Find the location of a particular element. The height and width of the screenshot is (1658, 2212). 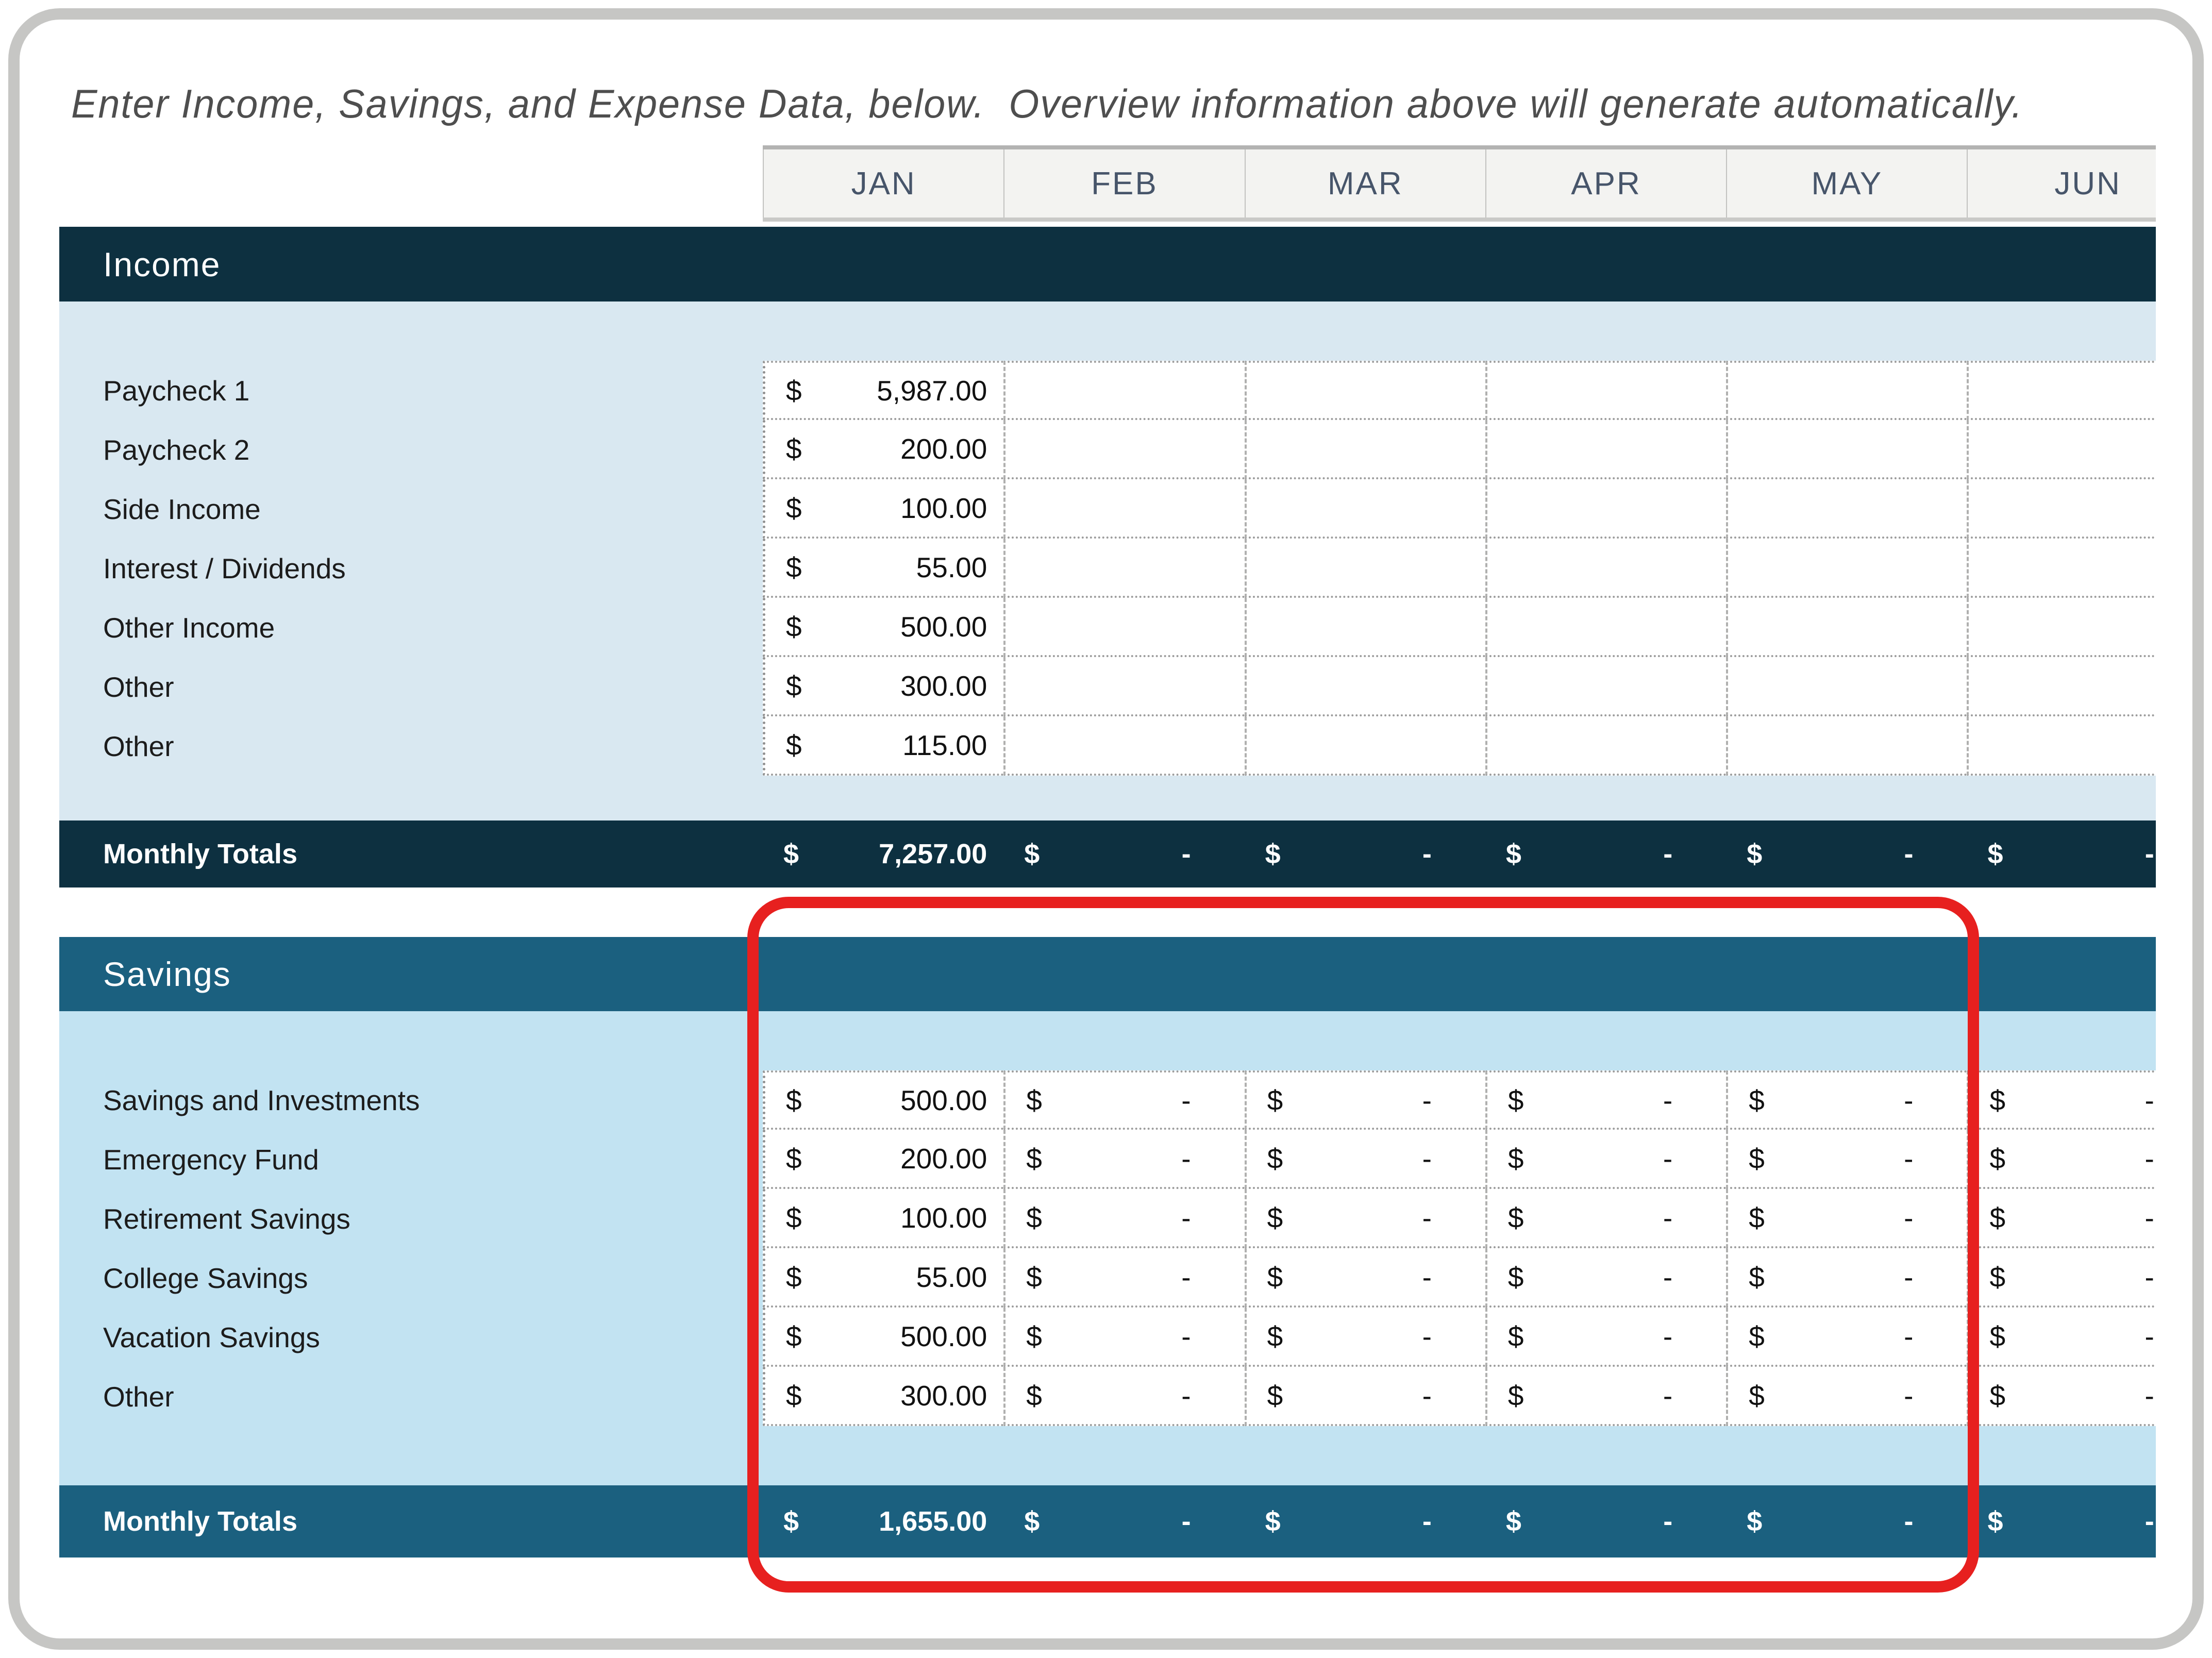

row-label: Emergency Fund is located at coordinates (411, 1160).